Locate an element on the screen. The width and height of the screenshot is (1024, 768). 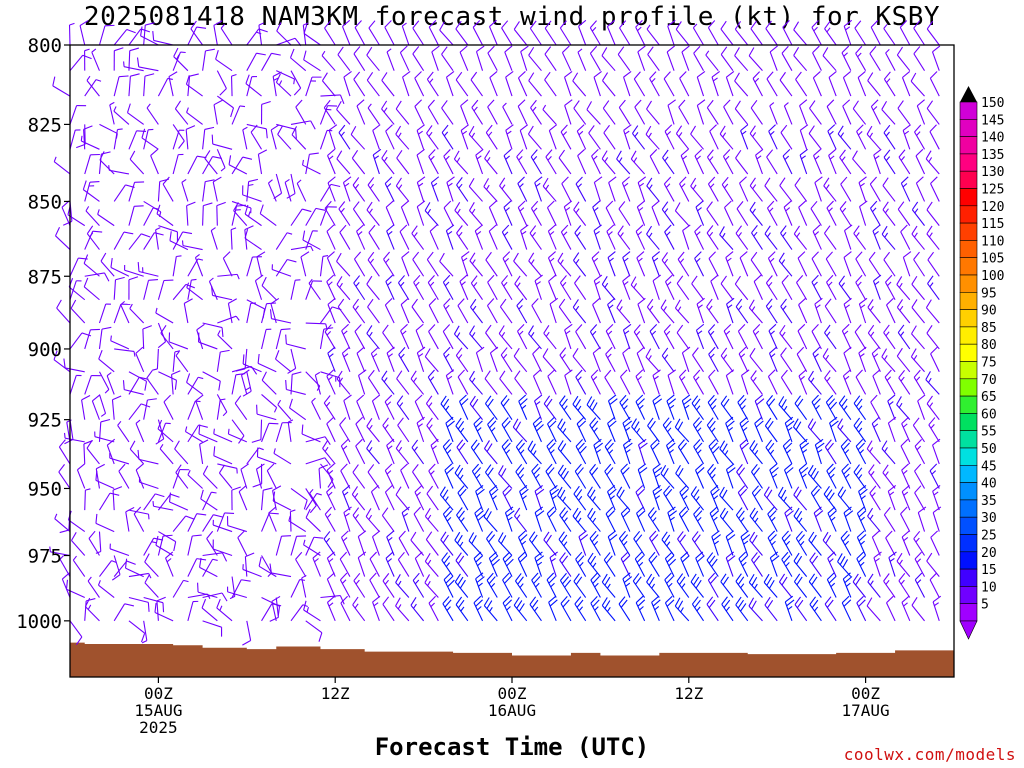
colorbar-label: 45 is located at coordinates (989, 466).